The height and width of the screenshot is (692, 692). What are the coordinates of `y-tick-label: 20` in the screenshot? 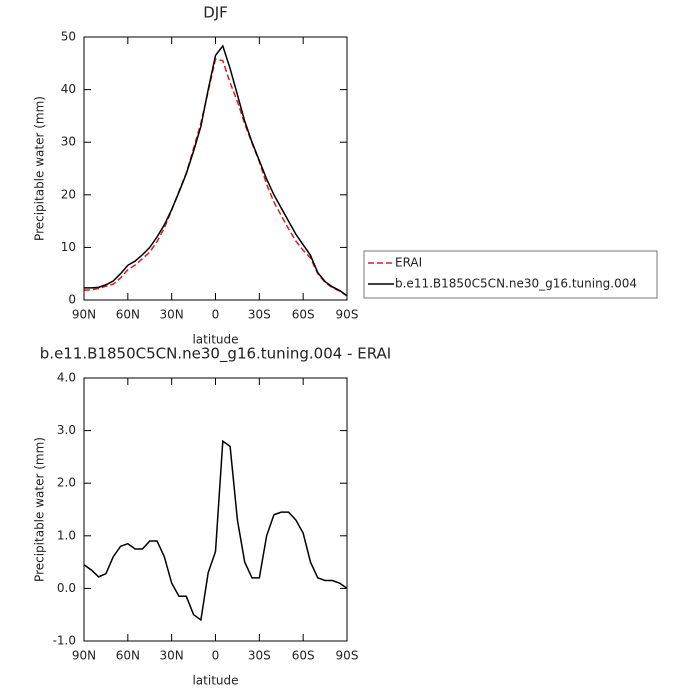 It's located at (68, 194).